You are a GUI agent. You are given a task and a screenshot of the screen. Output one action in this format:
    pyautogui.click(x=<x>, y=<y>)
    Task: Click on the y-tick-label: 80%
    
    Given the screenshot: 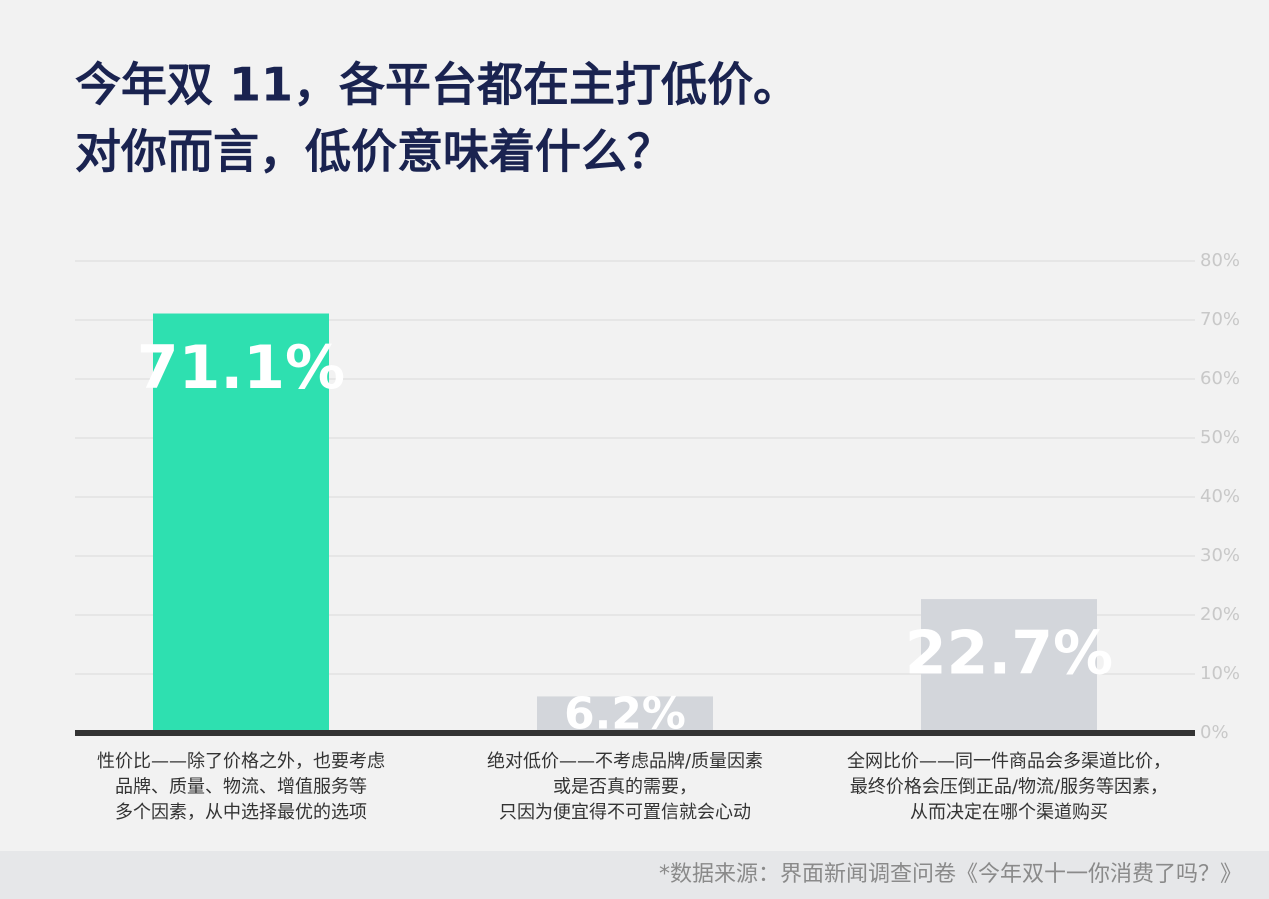 What is the action you would take?
    pyautogui.click(x=1220, y=260)
    